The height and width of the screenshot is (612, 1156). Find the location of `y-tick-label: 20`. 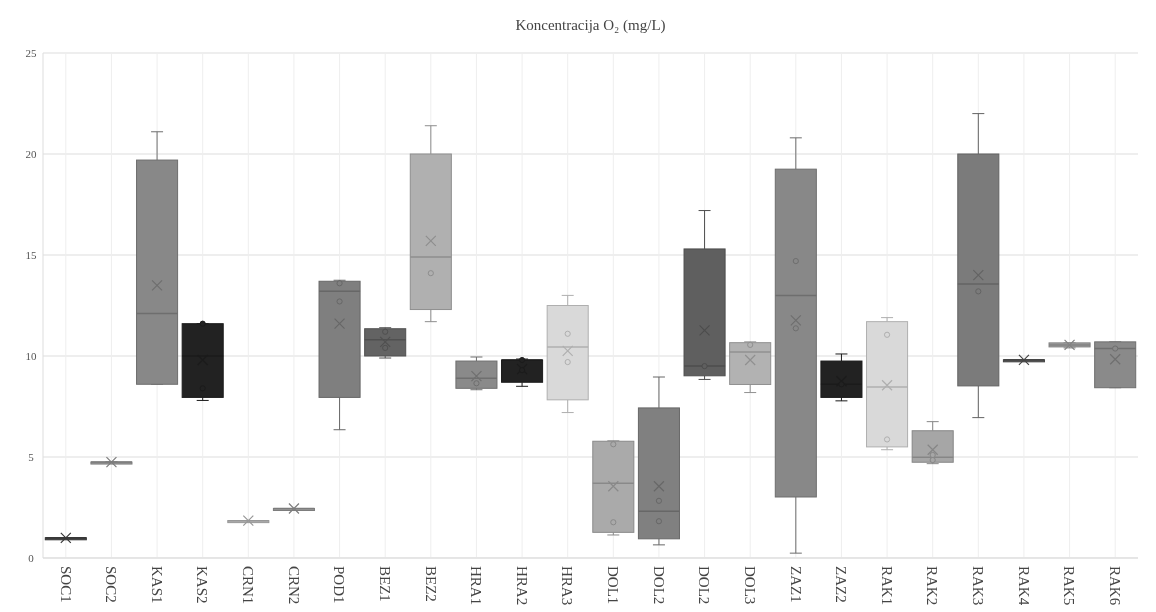

y-tick-label: 20 is located at coordinates (31, 153).